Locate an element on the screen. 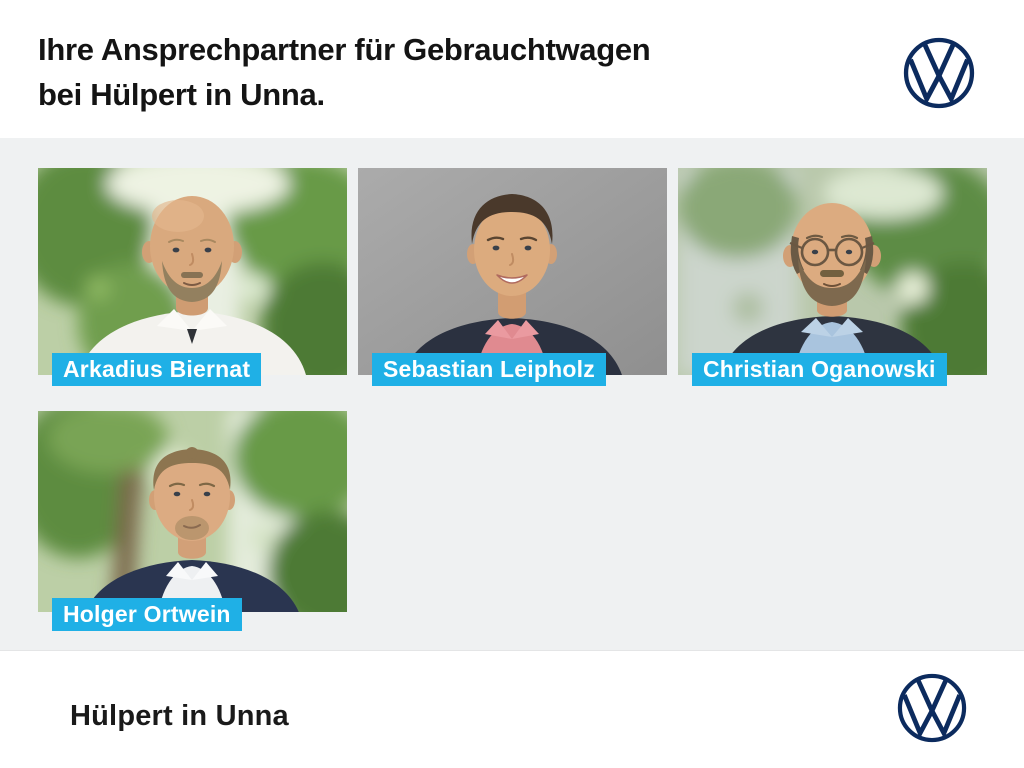  contact-card: Christian Oganowski is located at coordinates (832, 277).